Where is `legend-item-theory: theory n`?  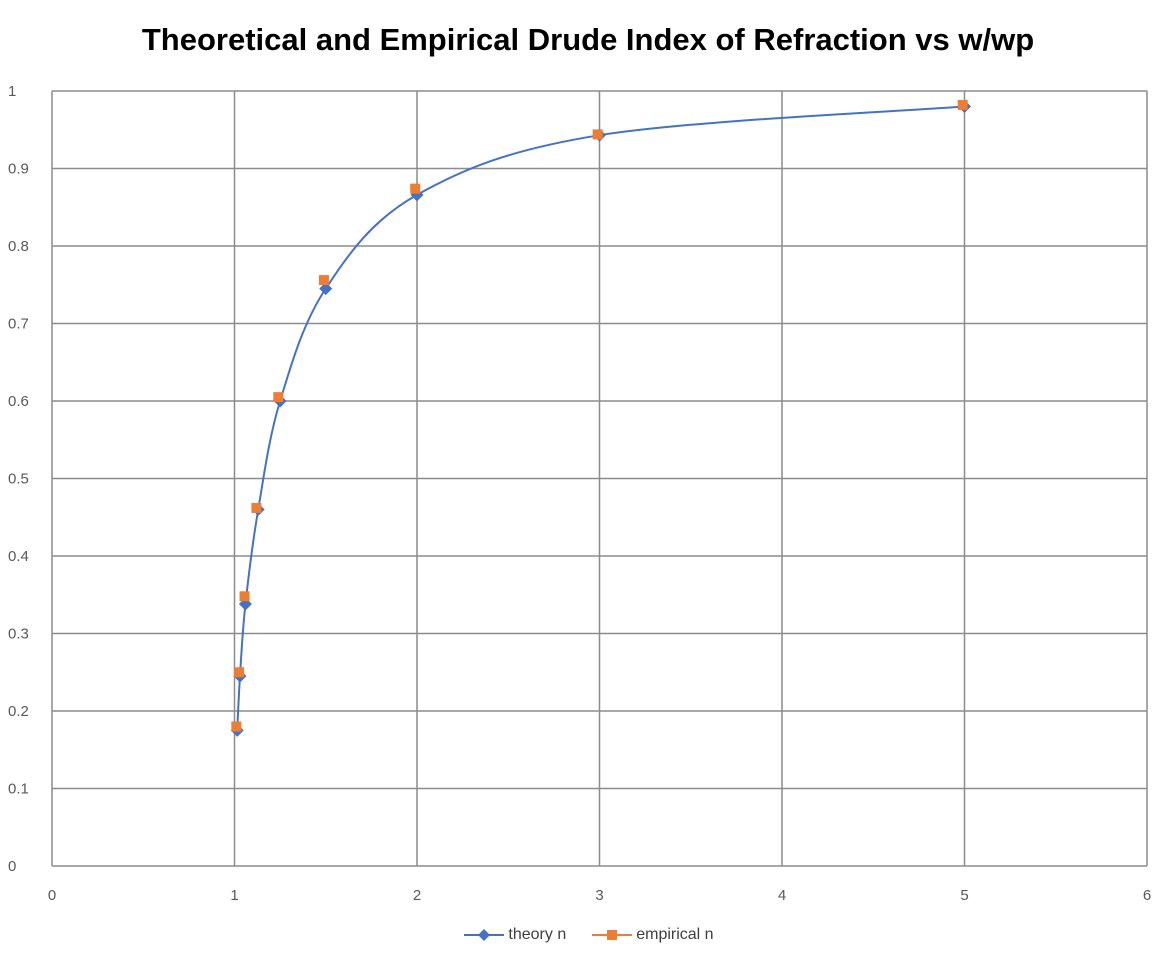
legend-item-theory: theory n is located at coordinates (514, 935).